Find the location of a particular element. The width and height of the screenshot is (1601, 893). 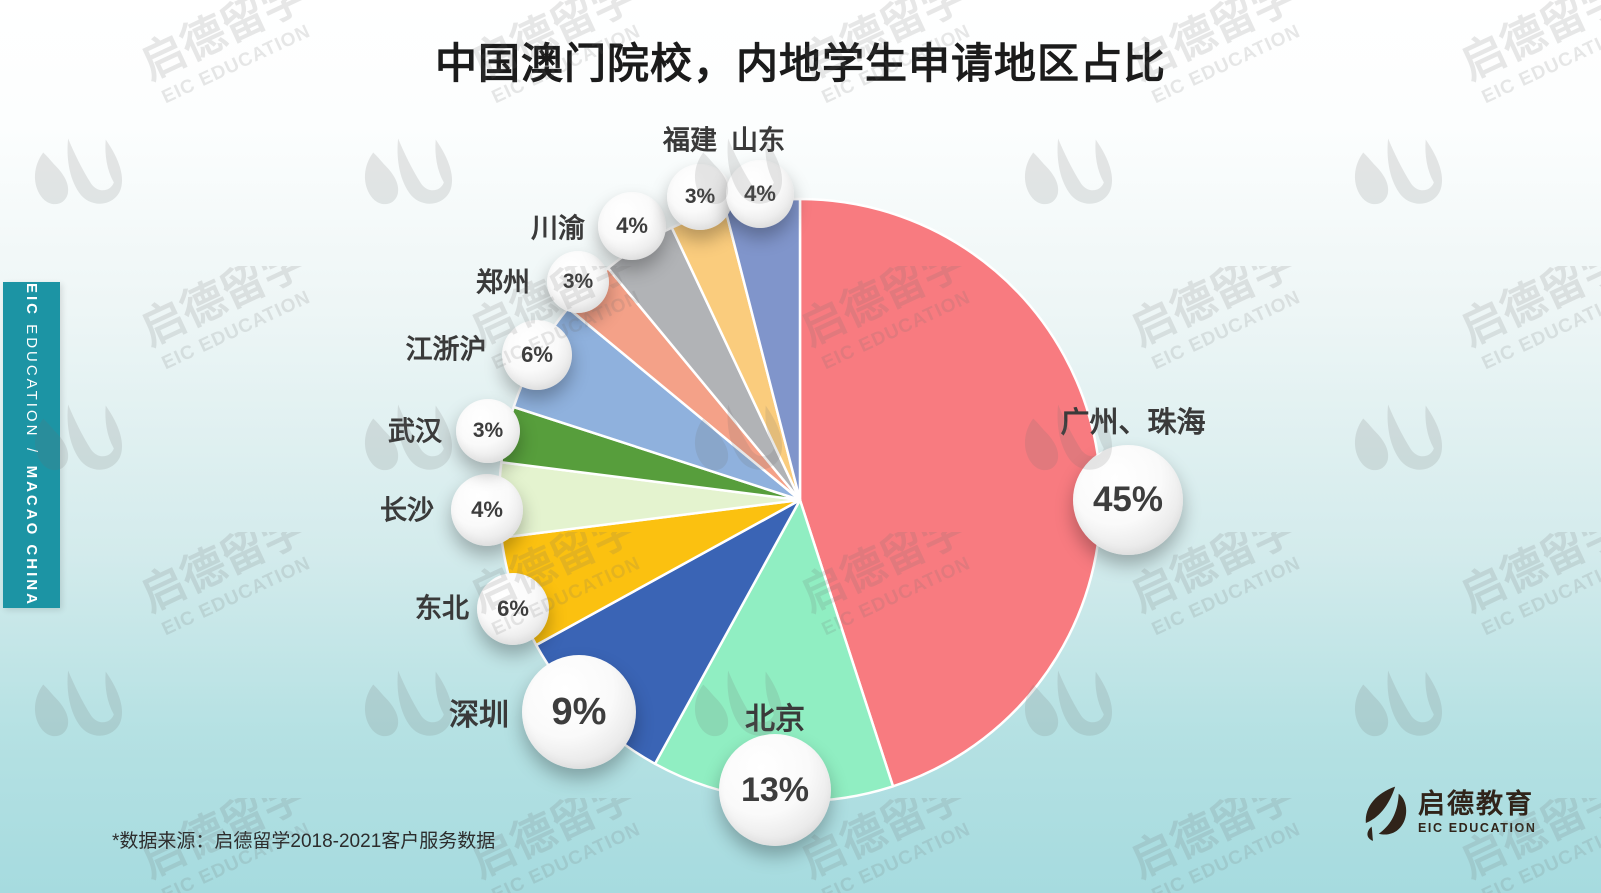

region-label-5: 武汉 is located at coordinates (415, 431).